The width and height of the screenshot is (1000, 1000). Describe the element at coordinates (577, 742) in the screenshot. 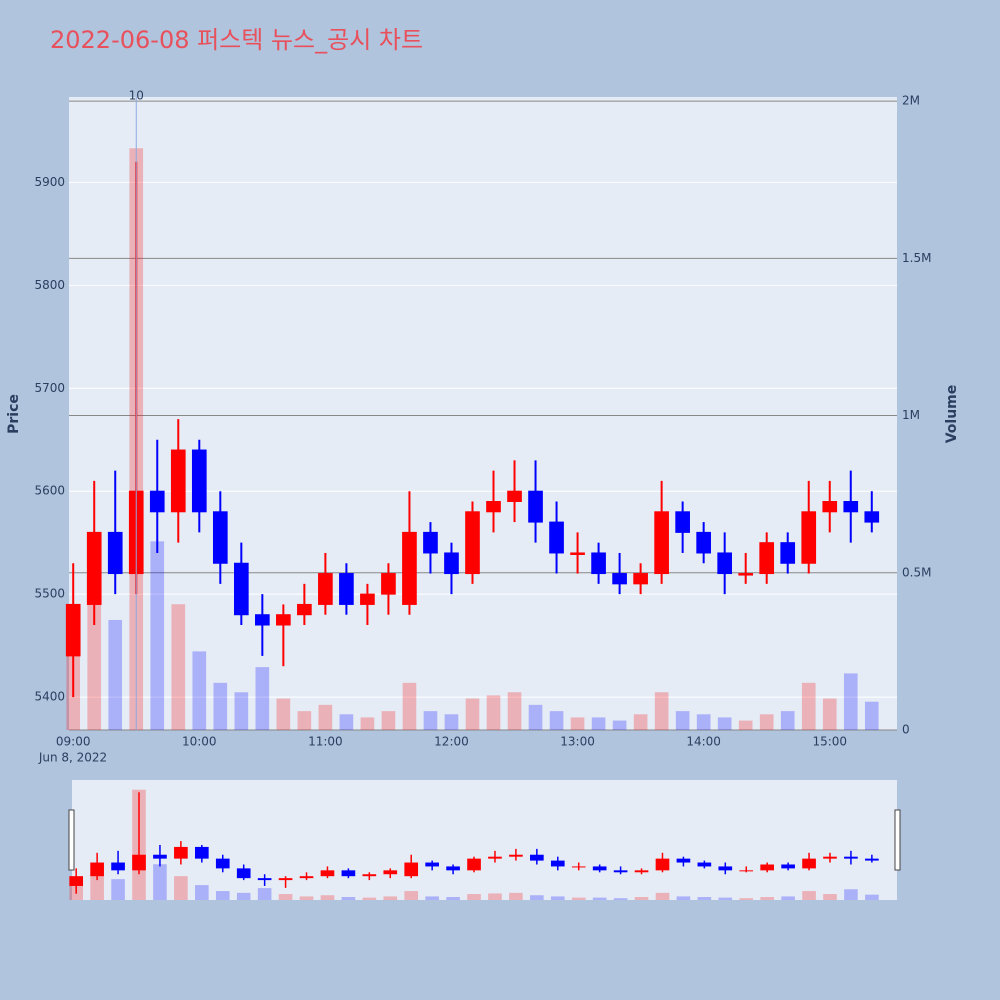

I see `x-tick-label: 13:00` at that location.